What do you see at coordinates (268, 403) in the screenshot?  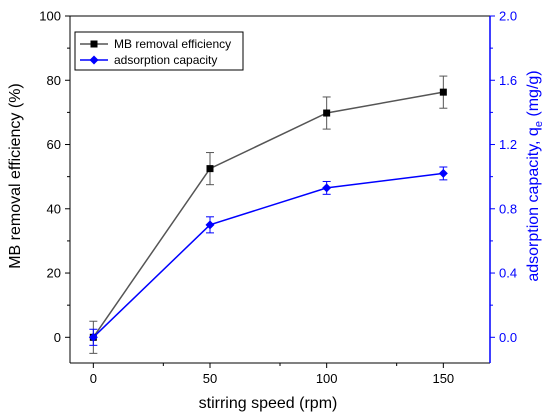 I see `x-axis-title: stirring speed (rpm)` at bounding box center [268, 403].